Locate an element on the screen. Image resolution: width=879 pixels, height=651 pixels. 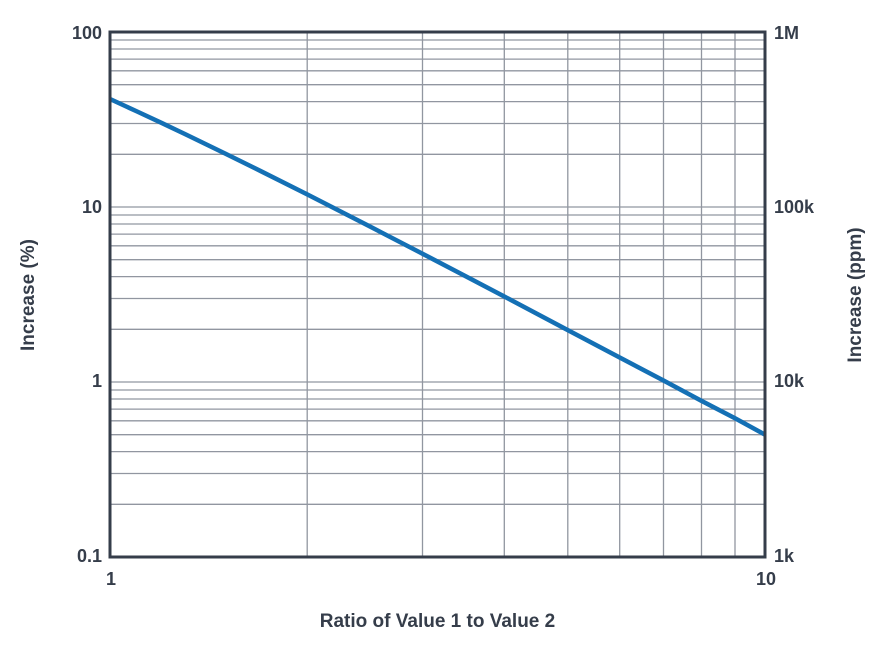
y-right-tick-1M: 1M is located at coordinates (787, 33).